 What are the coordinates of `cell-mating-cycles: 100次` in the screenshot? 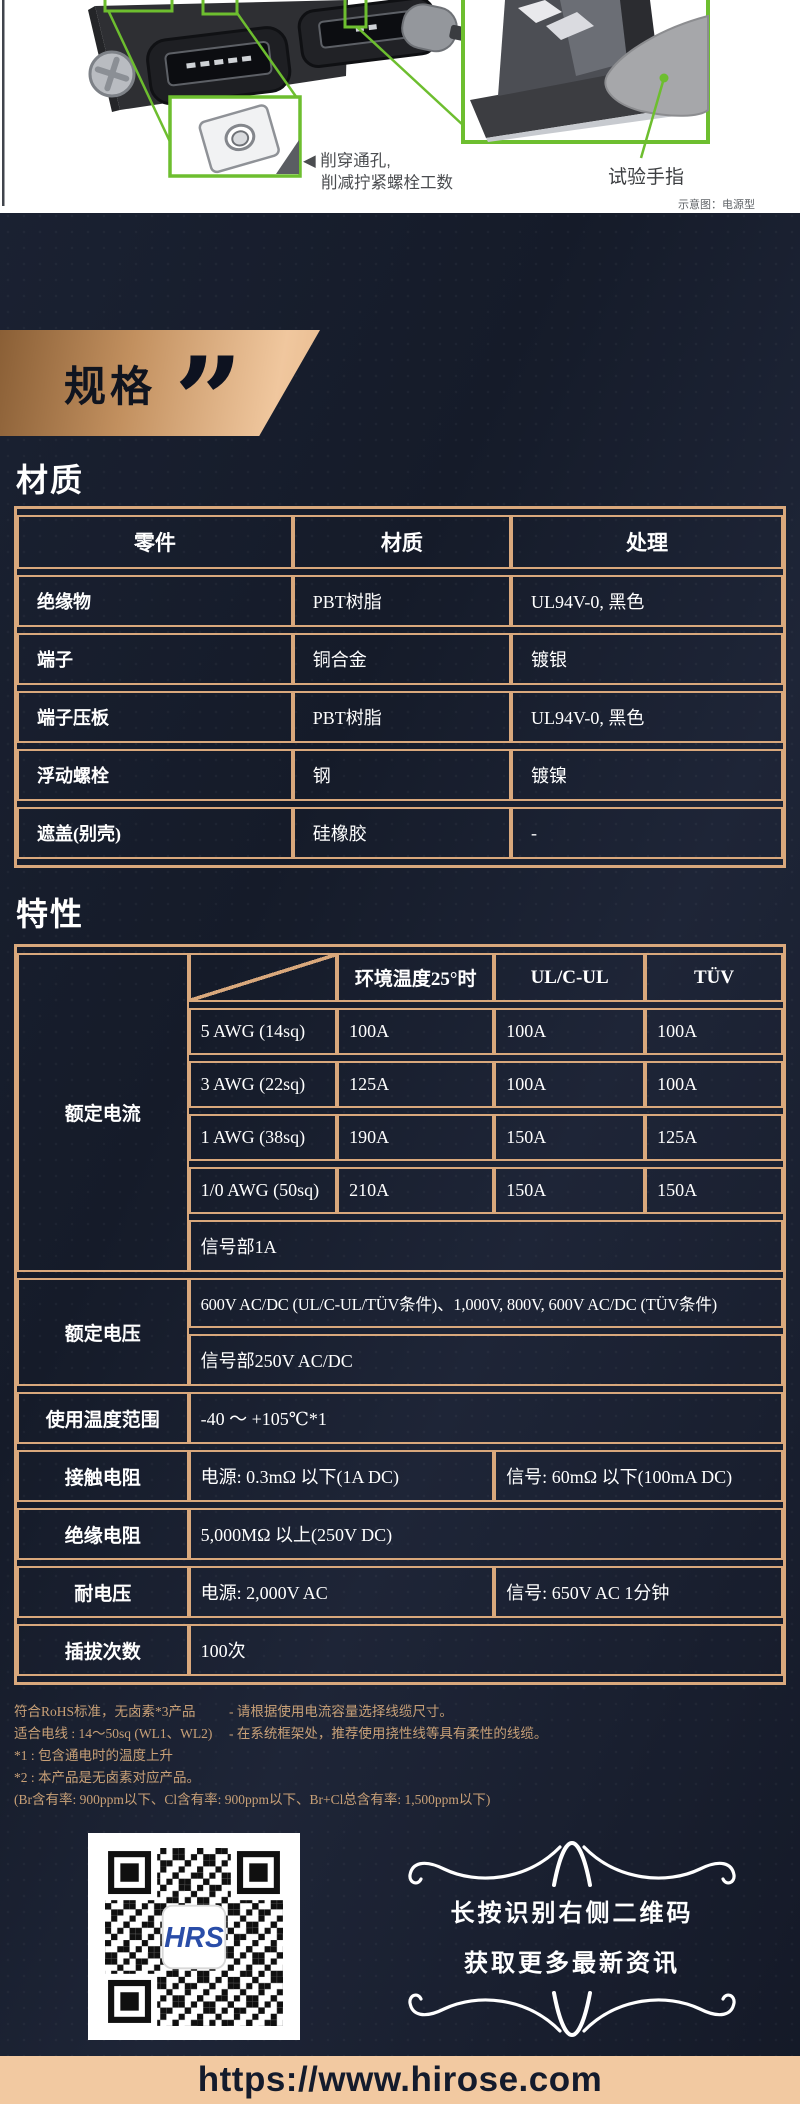 It's located at (485, 1650).